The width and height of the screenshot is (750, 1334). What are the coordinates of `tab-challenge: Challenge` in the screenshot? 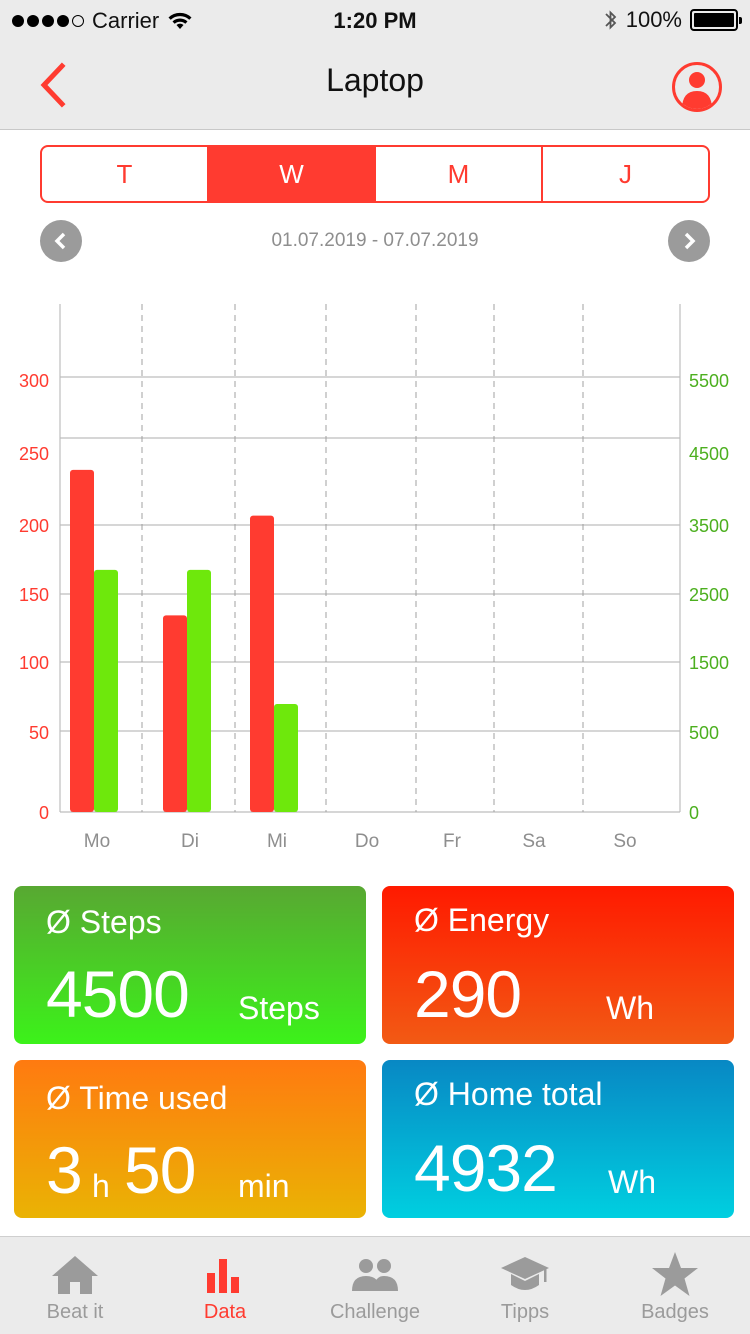 It's located at (375, 1285).